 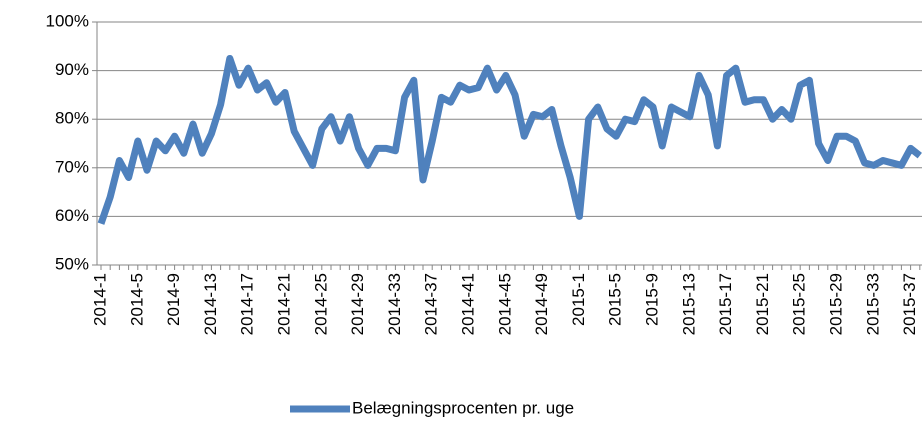 I want to click on x-tick-label: 2015-29, so click(x=835, y=304).